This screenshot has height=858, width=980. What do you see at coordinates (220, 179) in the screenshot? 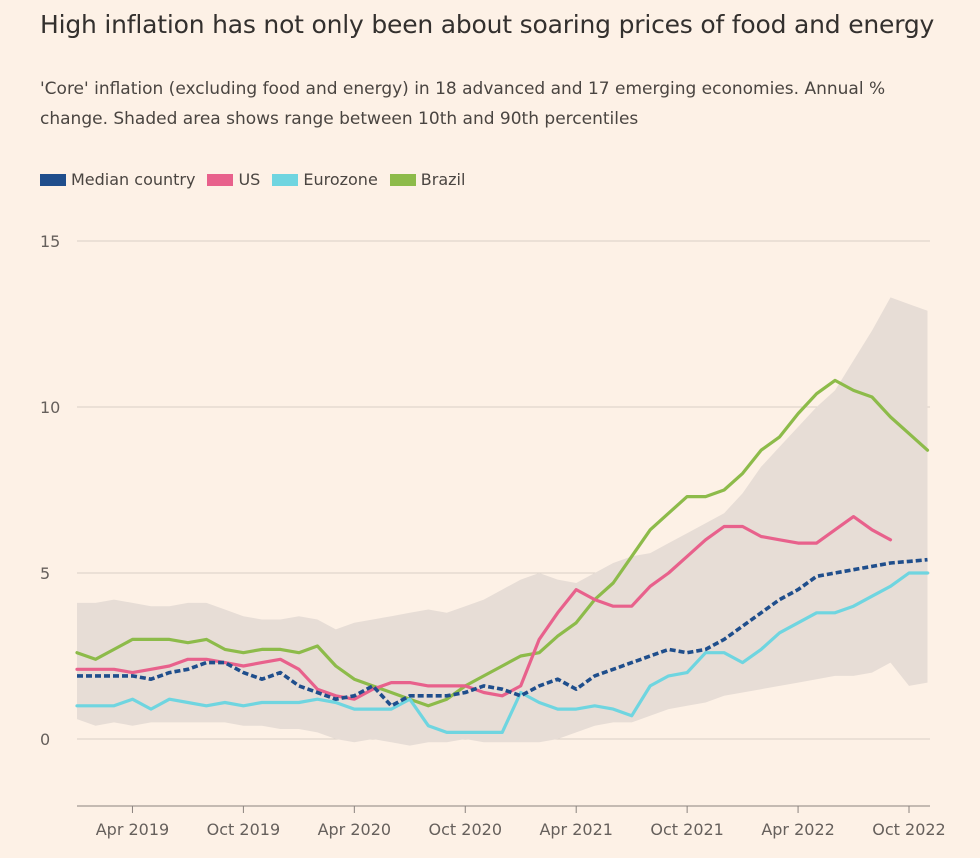
I see `legend-swatch-us` at bounding box center [220, 179].